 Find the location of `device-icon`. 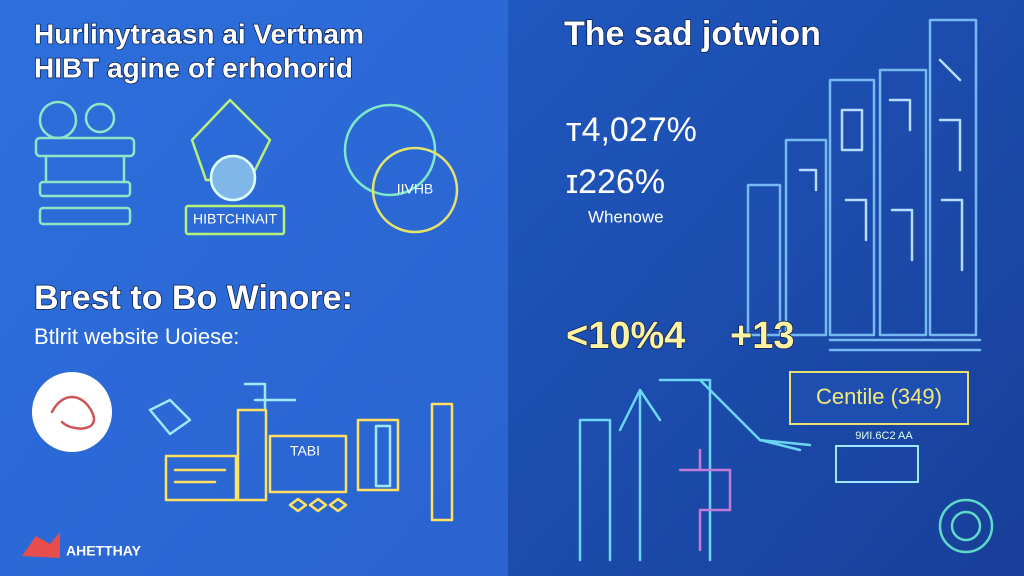

device-icon is located at coordinates (85, 163).